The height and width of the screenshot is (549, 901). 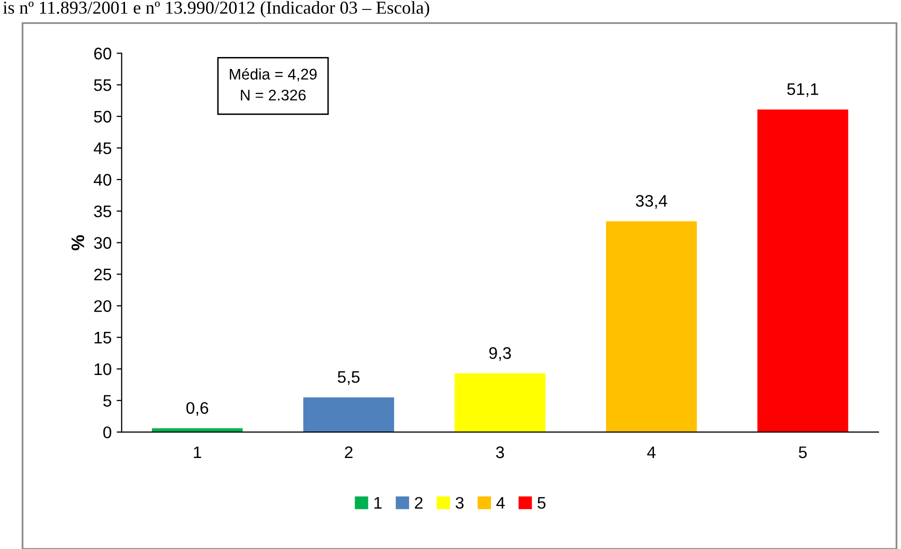 I want to click on data-label: 5,5, so click(x=349, y=378).